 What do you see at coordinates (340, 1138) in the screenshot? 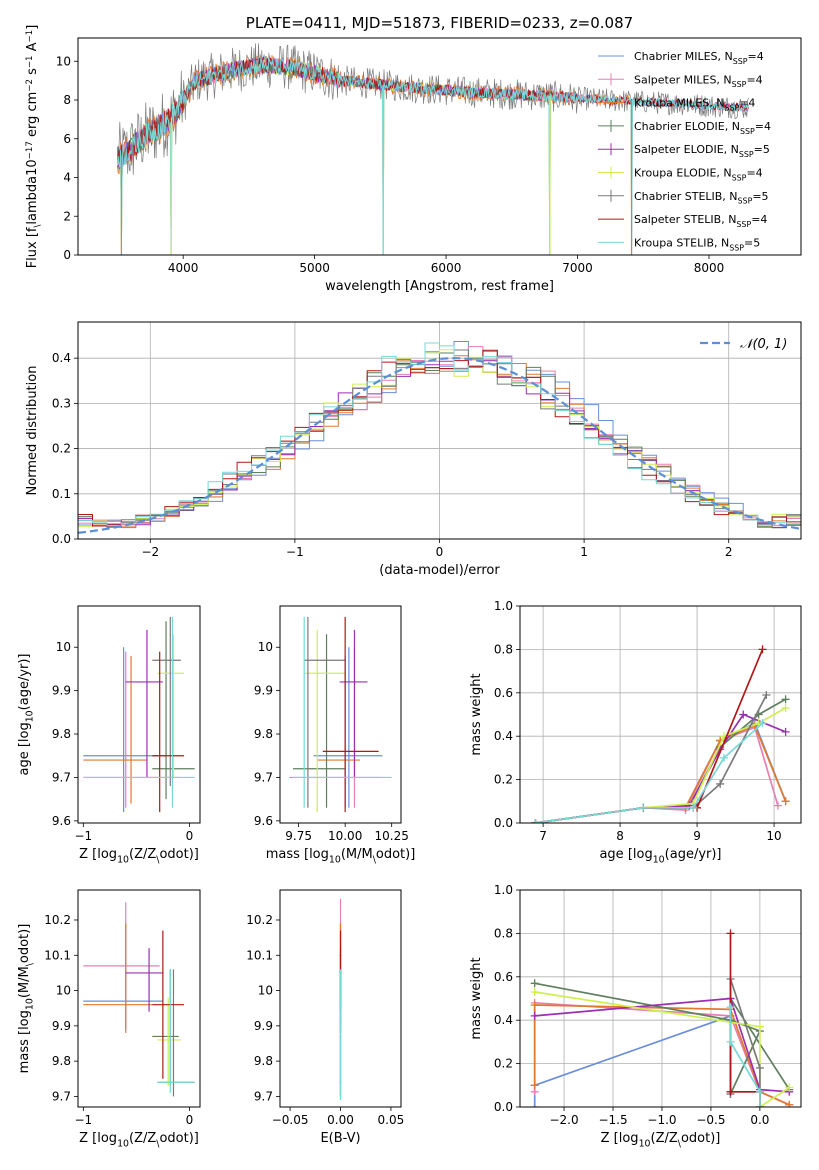
I see `x-axis-label: E(B-V)` at bounding box center [340, 1138].